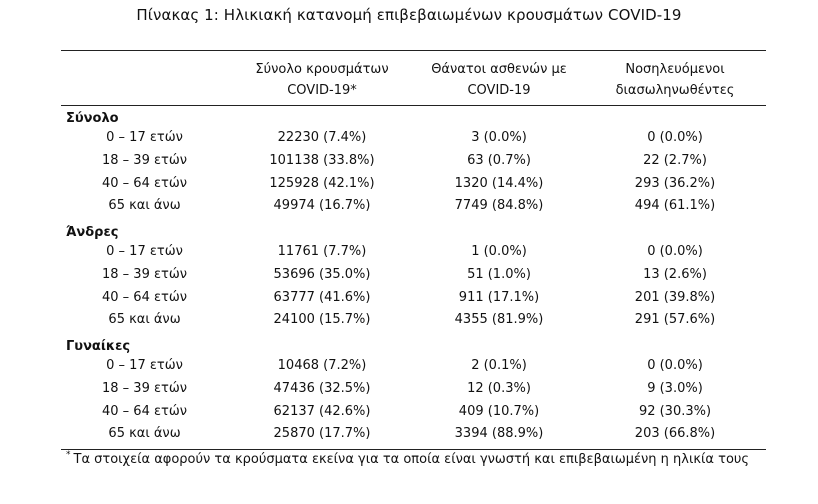 Image resolution: width=818 pixels, height=504 pixels. I want to click on intubated-cell: 494 (61.1%), so click(675, 206).